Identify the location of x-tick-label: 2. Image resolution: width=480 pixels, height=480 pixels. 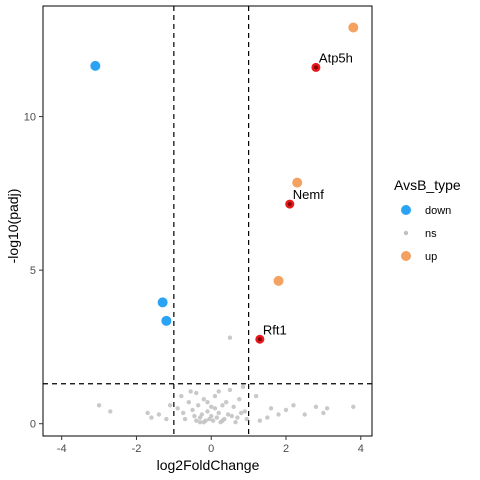
(286, 449).